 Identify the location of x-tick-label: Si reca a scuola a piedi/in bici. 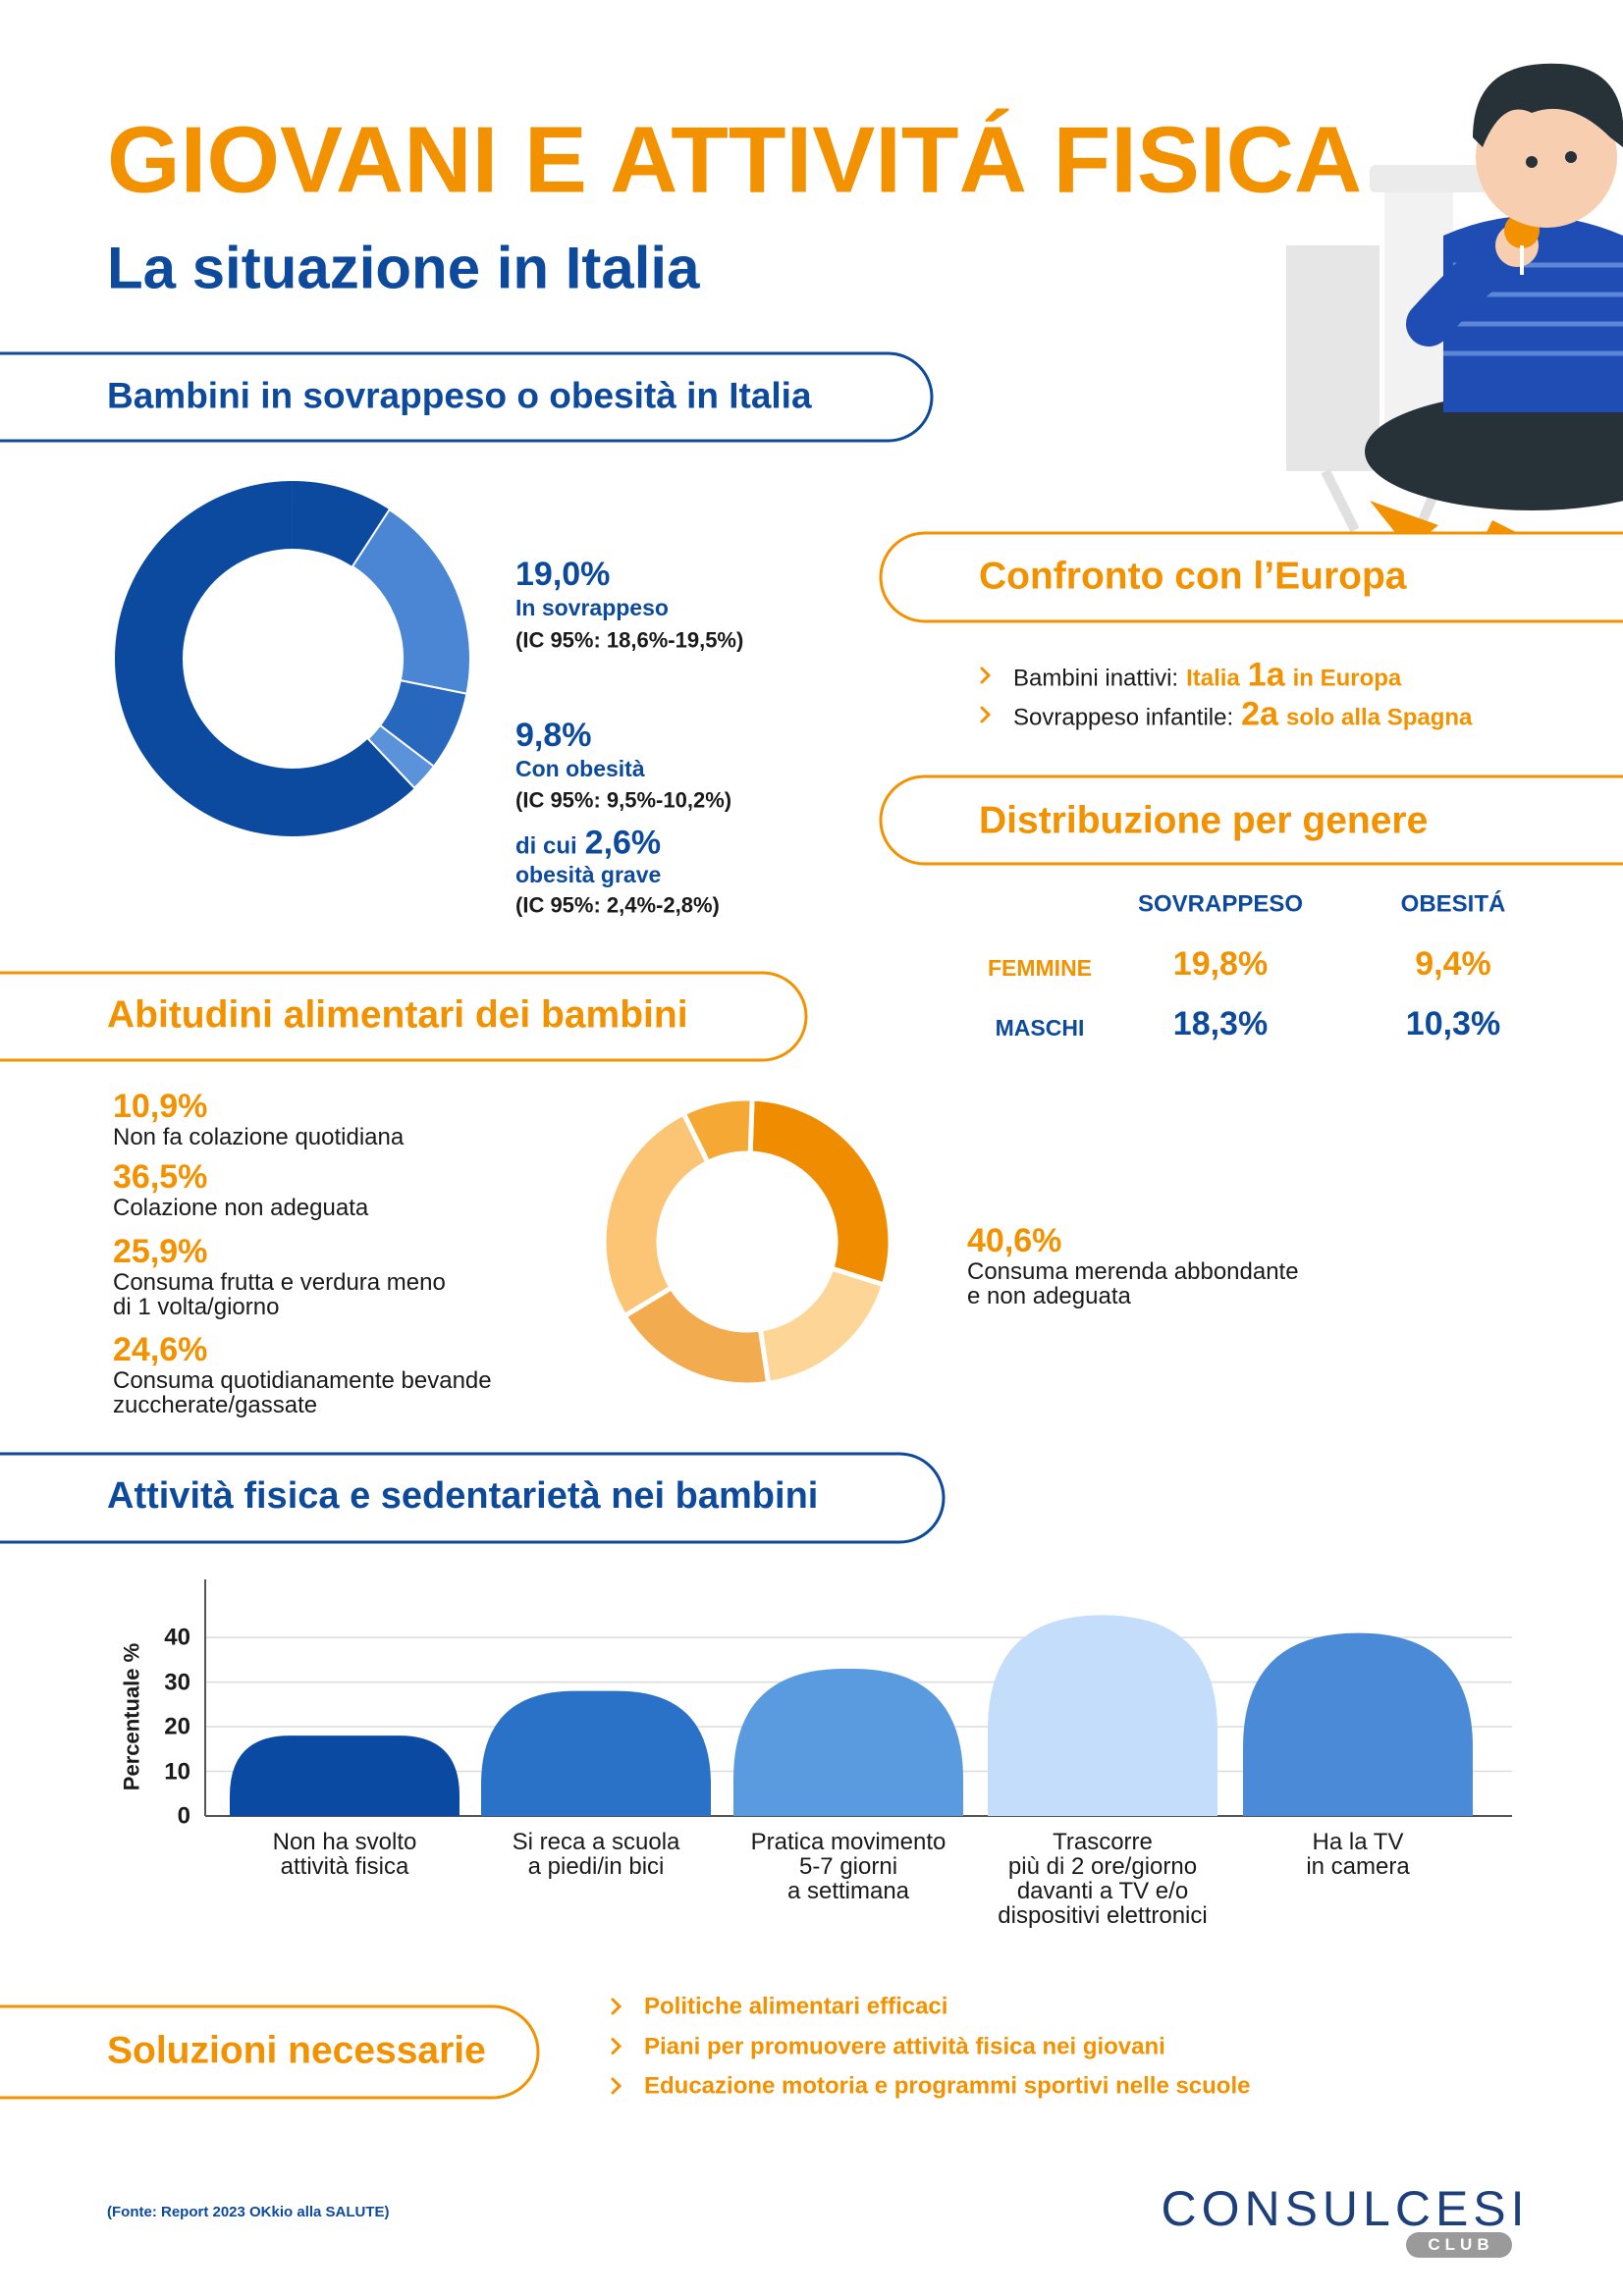
(596, 1855).